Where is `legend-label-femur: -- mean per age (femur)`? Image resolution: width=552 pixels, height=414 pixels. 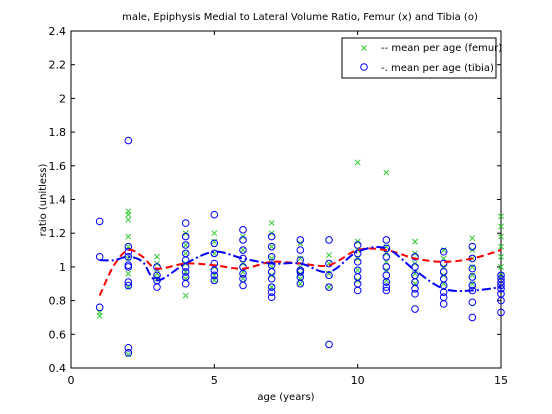 legend-label-femur: -- mean per age (femur) is located at coordinates (441, 48).